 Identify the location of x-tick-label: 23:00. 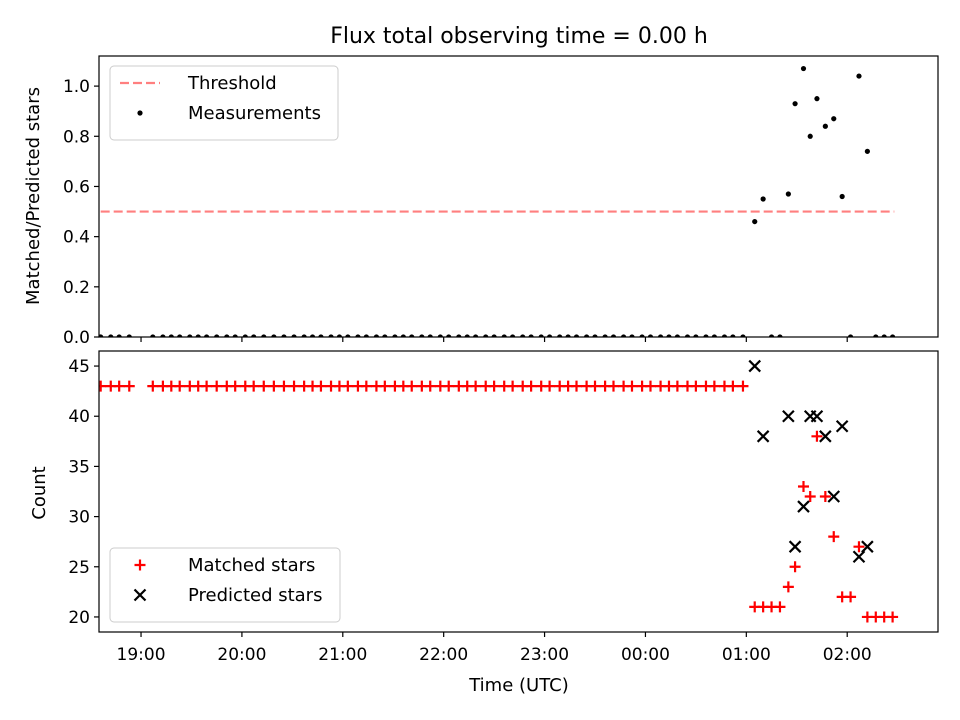
(544, 655).